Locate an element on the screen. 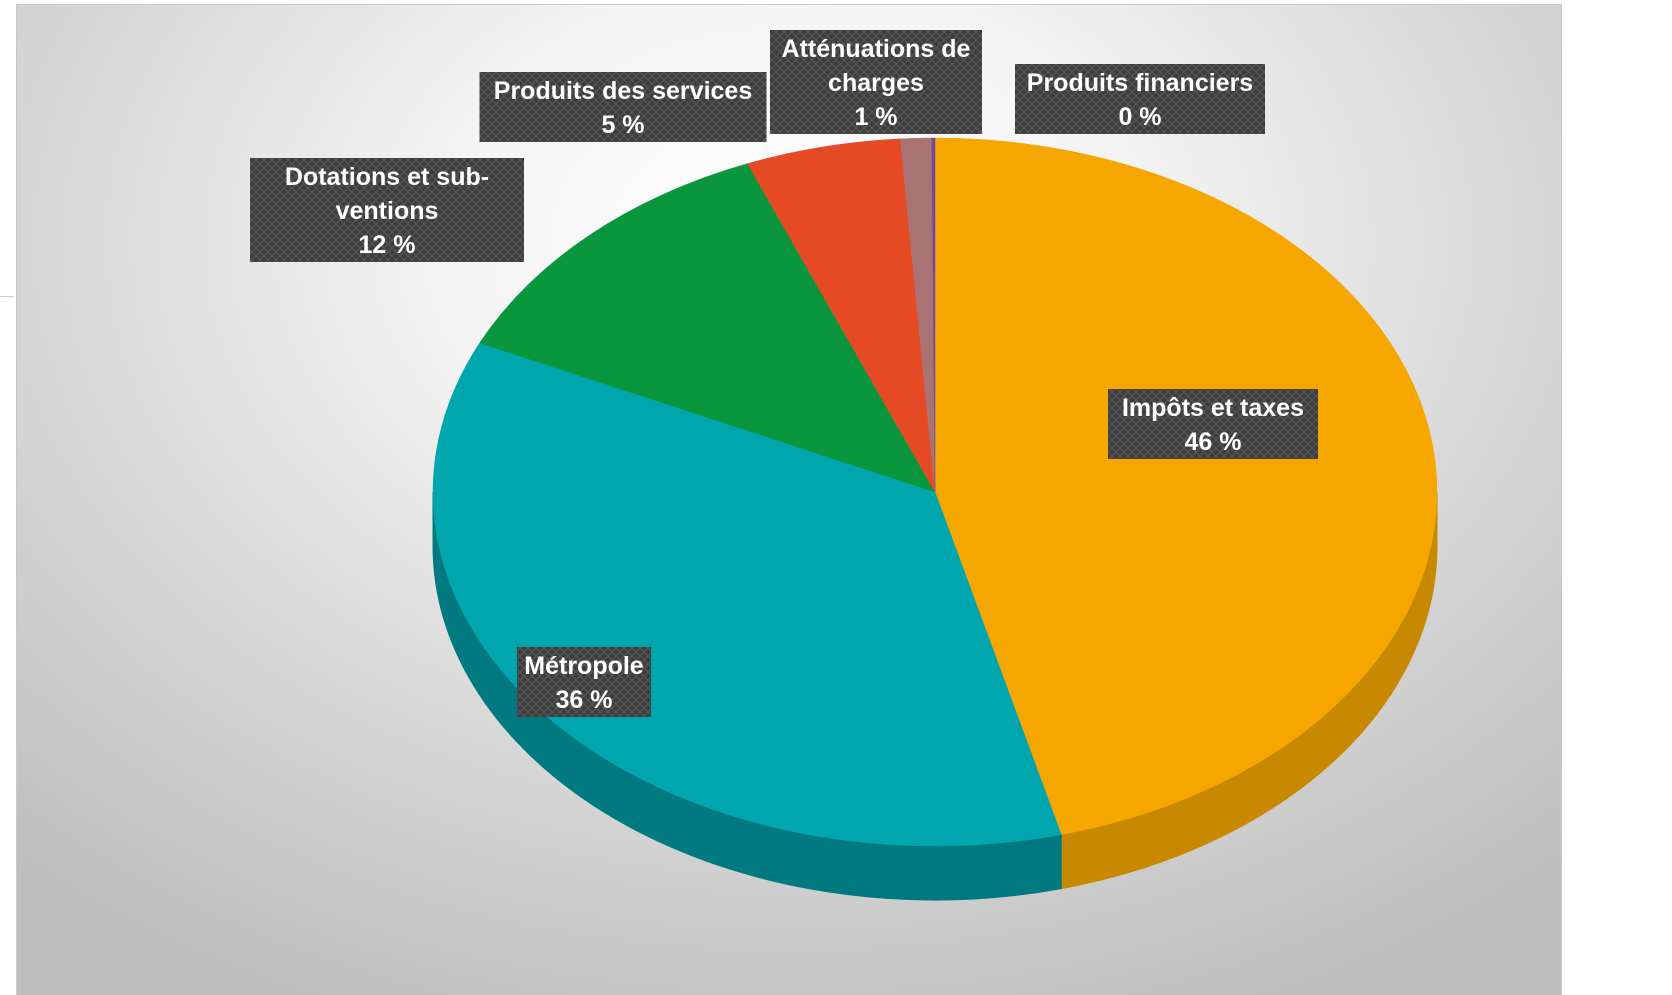  data-label-value-0: 46 % is located at coordinates (1213, 442).